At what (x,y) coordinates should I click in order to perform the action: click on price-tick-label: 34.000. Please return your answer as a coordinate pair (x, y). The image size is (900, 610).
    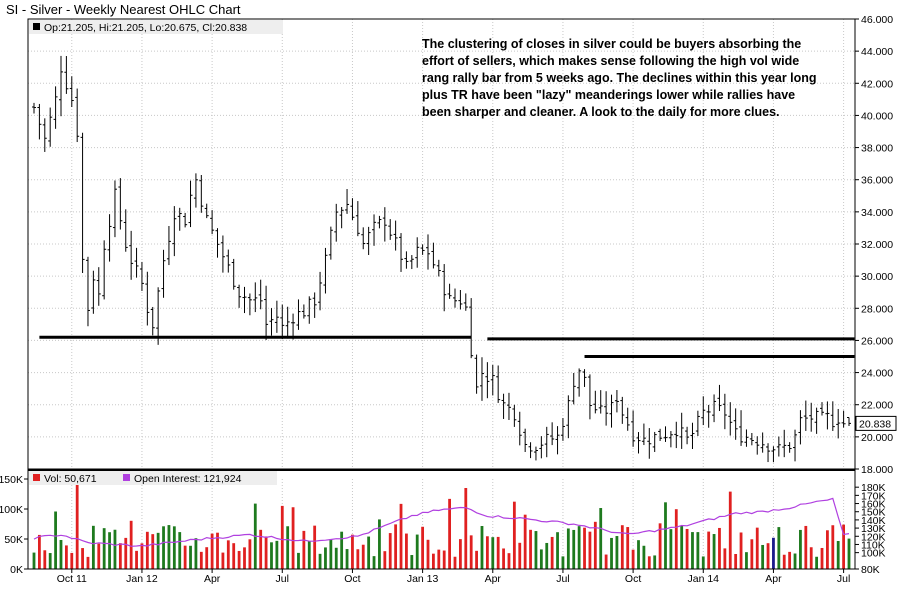
    Looking at the image, I should click on (877, 213).